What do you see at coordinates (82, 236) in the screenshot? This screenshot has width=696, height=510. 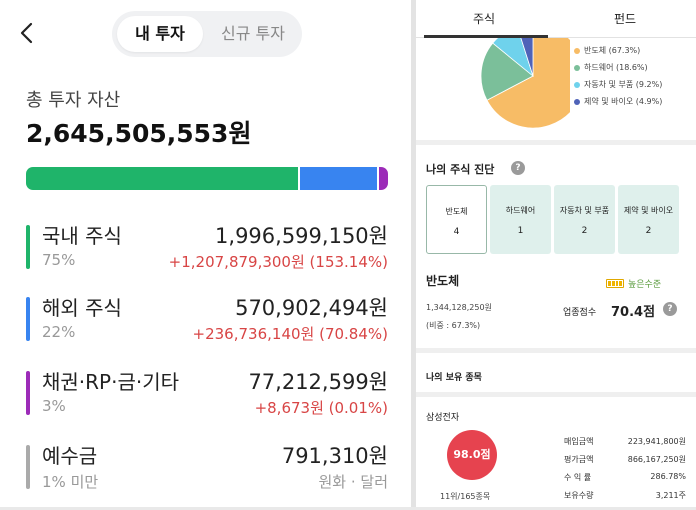 I see `asset-name: 국내 주식` at bounding box center [82, 236].